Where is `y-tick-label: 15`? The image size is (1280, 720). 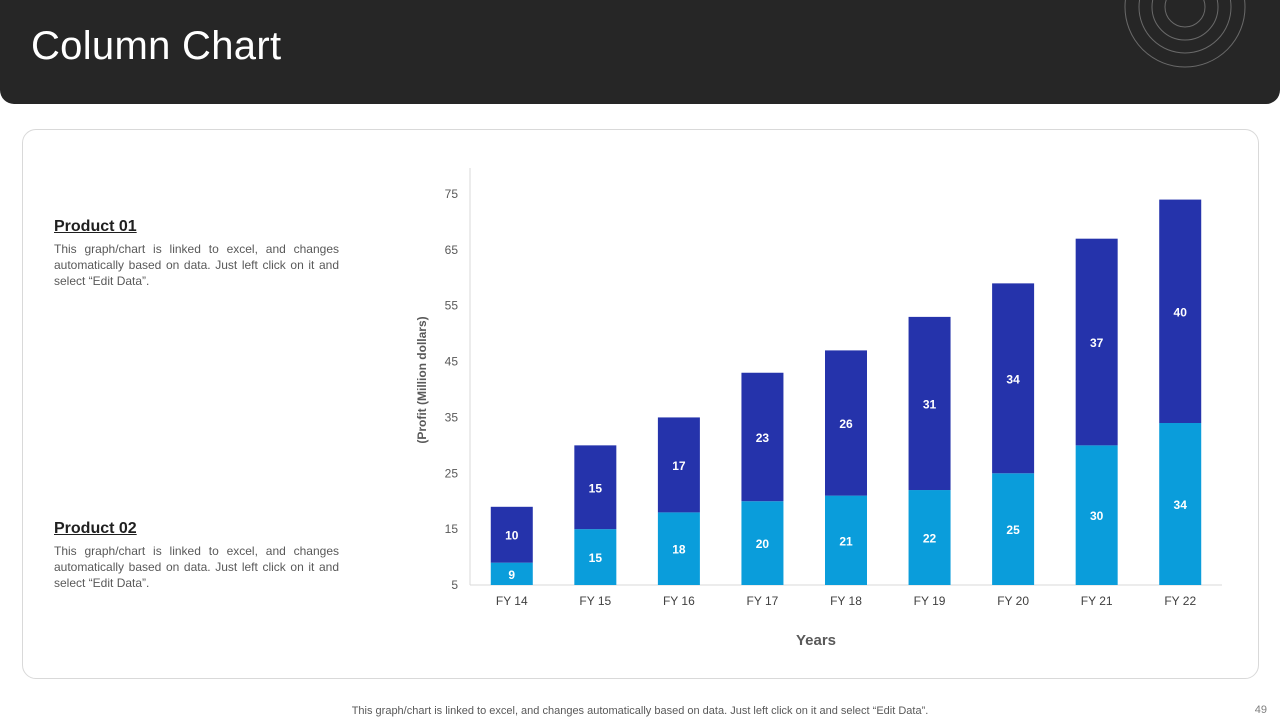 y-tick-label: 15 is located at coordinates (452, 529).